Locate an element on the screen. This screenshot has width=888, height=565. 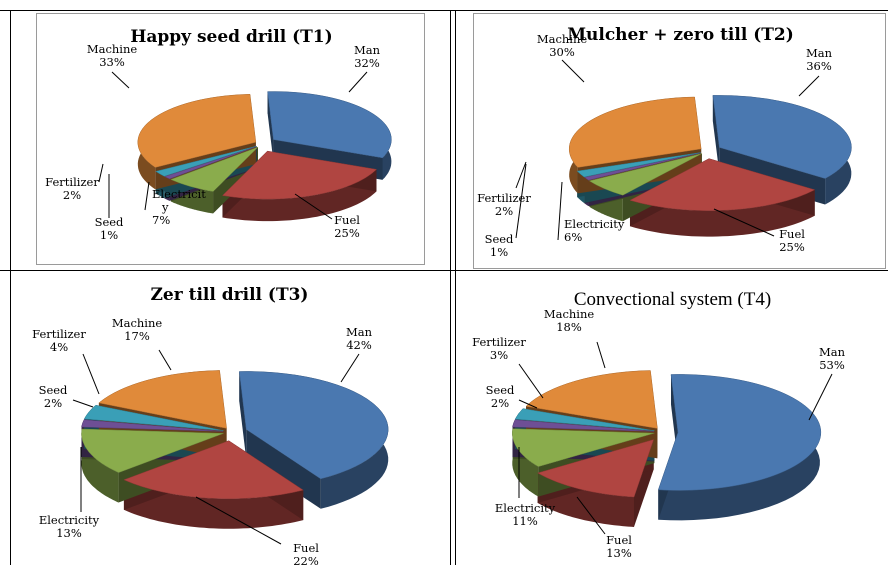
slice-label-machine: Machine 17% is located at coordinates (137, 329).